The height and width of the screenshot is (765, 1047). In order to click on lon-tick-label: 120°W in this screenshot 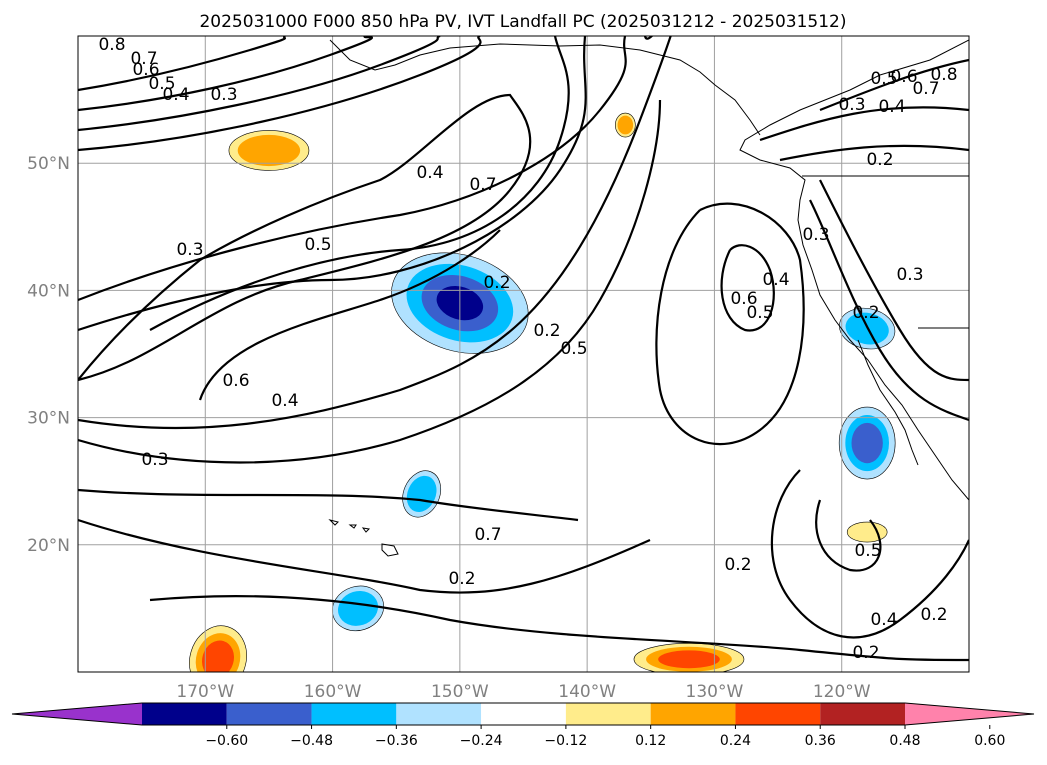, I will do `click(842, 692)`.